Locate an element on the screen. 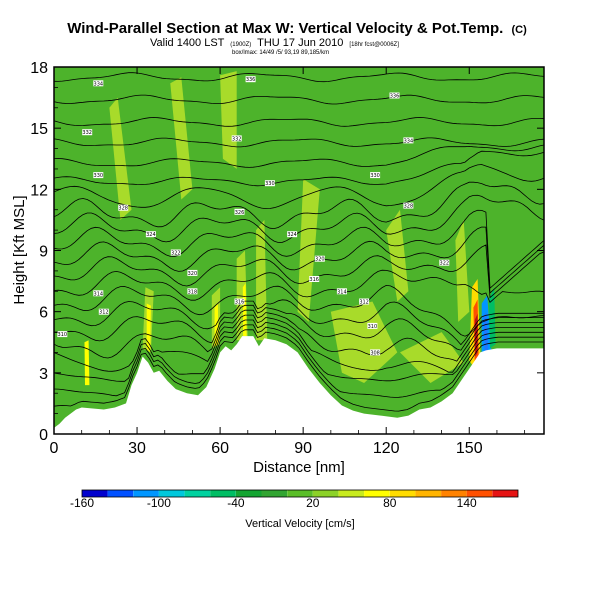 This screenshot has width=600, height=600. colorbar-tick-label: -40 is located at coordinates (236, 503).